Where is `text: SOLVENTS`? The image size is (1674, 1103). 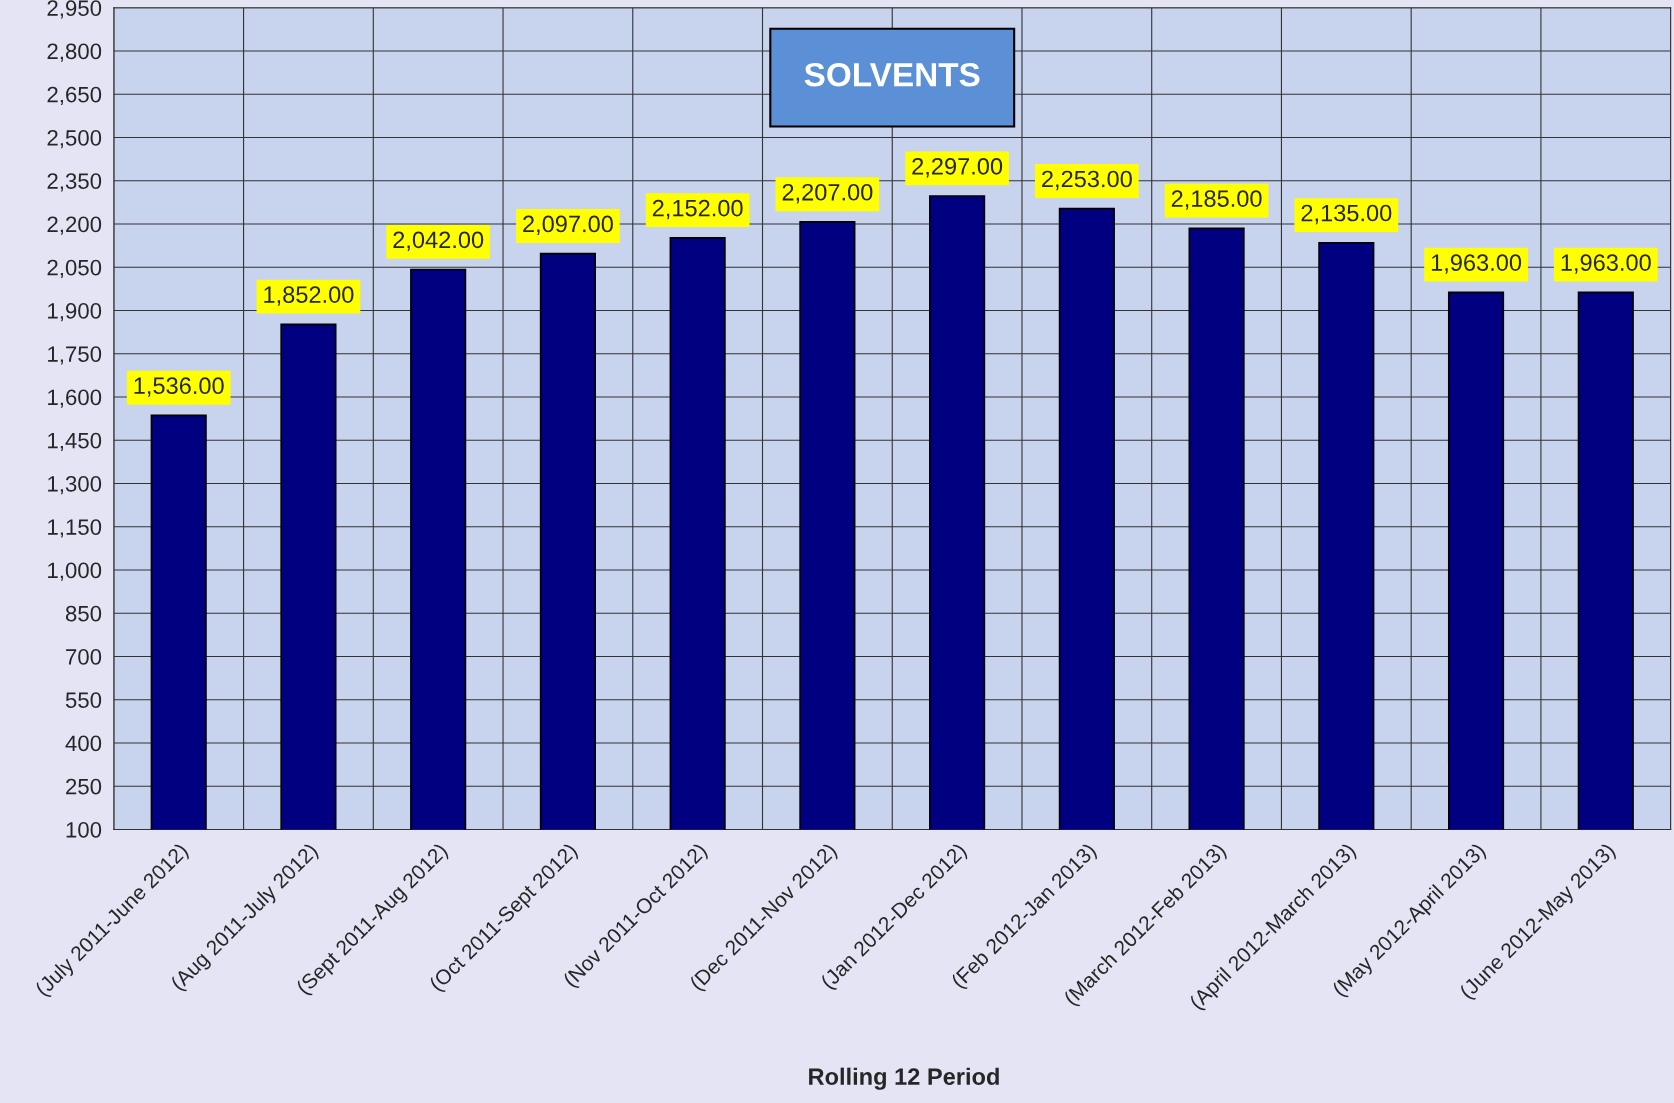 text: SOLVENTS is located at coordinates (892, 74).